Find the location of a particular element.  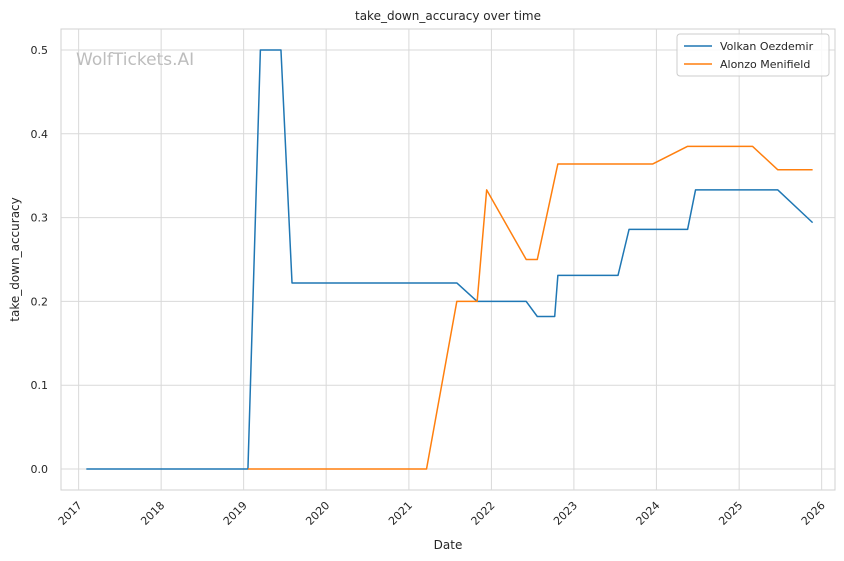

y-tick-label: 0.1 is located at coordinates (40, 385).